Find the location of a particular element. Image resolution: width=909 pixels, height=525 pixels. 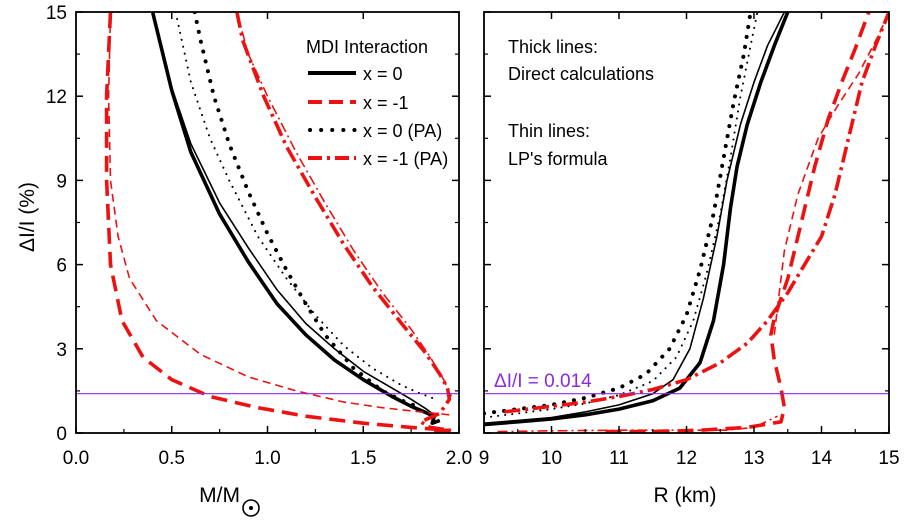

x-tick-label-mass: 0.5 is located at coordinates (172, 458).